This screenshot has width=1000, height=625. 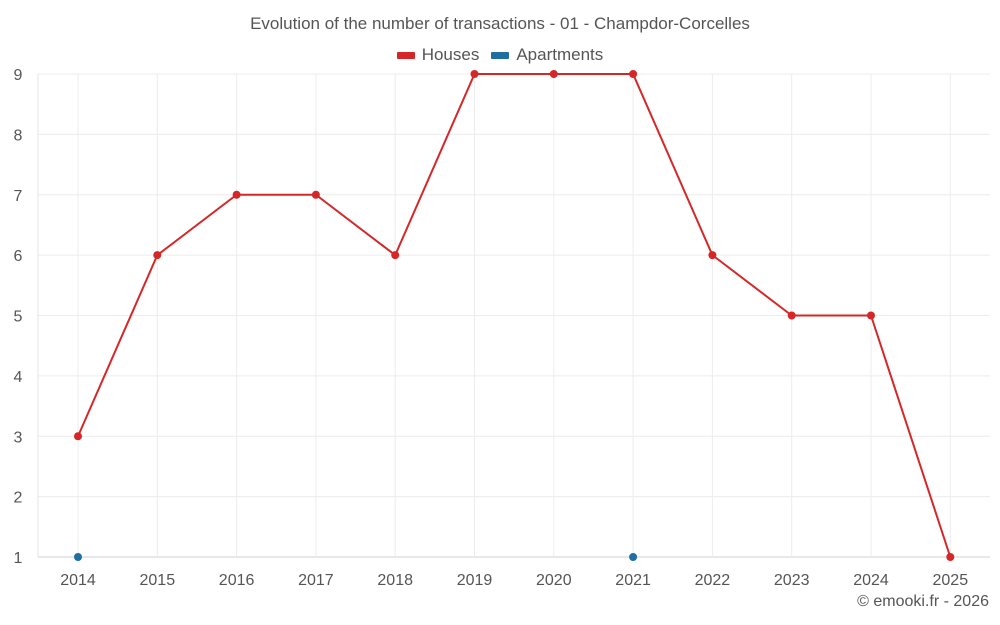 I want to click on legend: Houses Apartments, so click(x=500, y=55).